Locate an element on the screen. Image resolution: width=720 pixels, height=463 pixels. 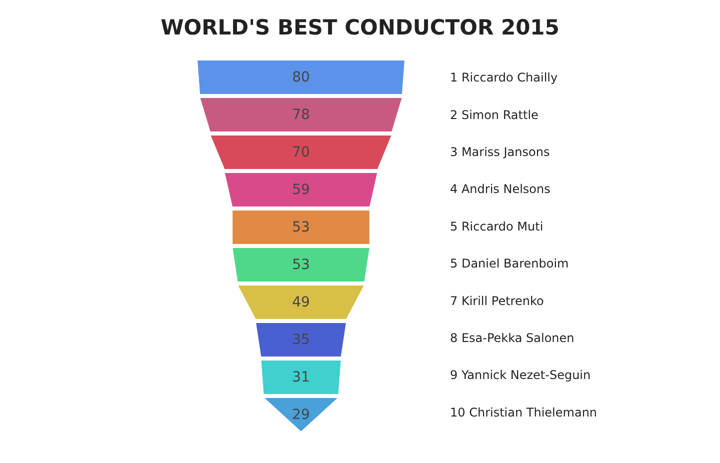
data-label: 29 is located at coordinates (301, 414).